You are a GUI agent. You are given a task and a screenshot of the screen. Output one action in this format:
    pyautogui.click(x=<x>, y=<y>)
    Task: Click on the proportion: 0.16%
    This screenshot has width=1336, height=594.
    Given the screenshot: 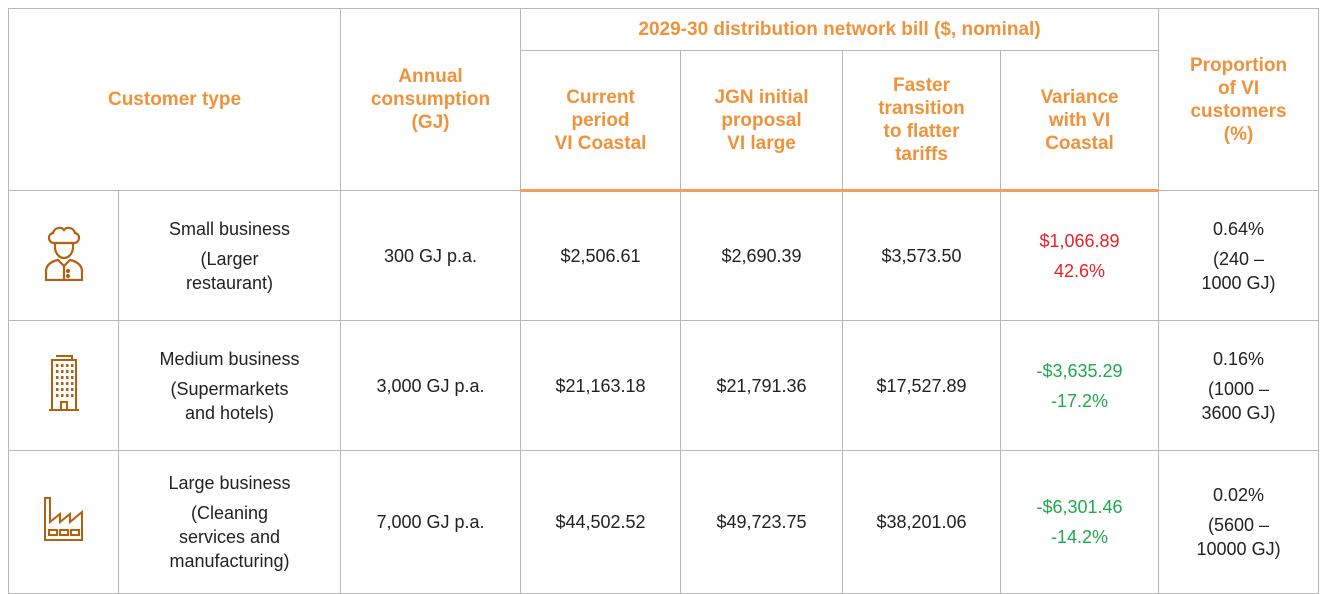 What is the action you would take?
    pyautogui.click(x=1239, y=358)
    